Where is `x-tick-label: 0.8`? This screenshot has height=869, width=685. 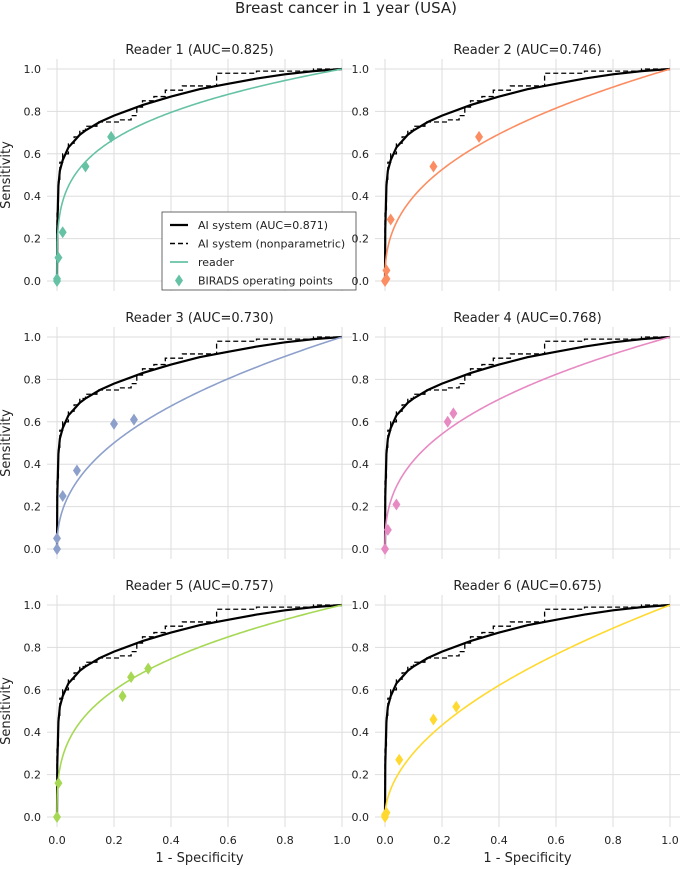 x-tick-label: 0.8 is located at coordinates (613, 840).